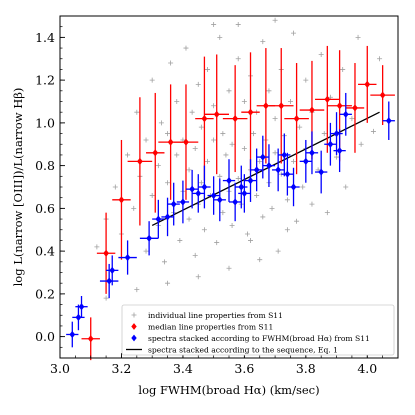 The image size is (415, 415). Describe the element at coordinates (45, 293) in the screenshot. I see `y-tick-label: 0.2` at that location.